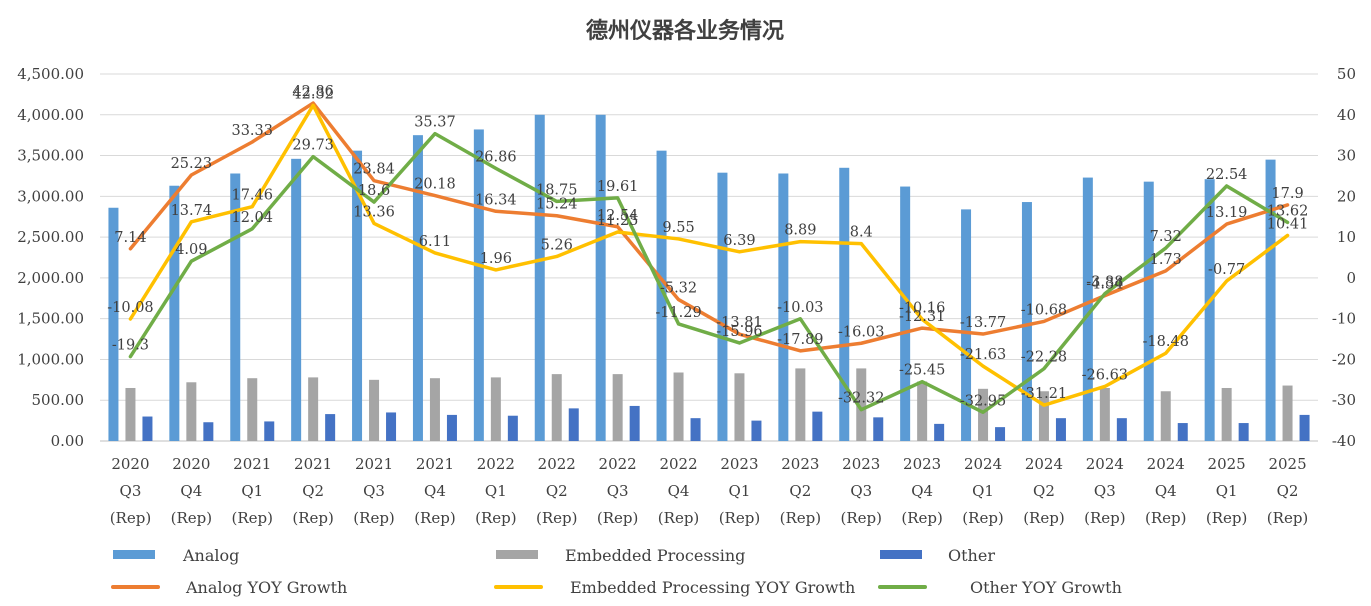 Image resolution: width=1371 pixels, height=606 pixels. I want to click on x-category-label: 2024 Q2 (Rep), so click(1043, 491).